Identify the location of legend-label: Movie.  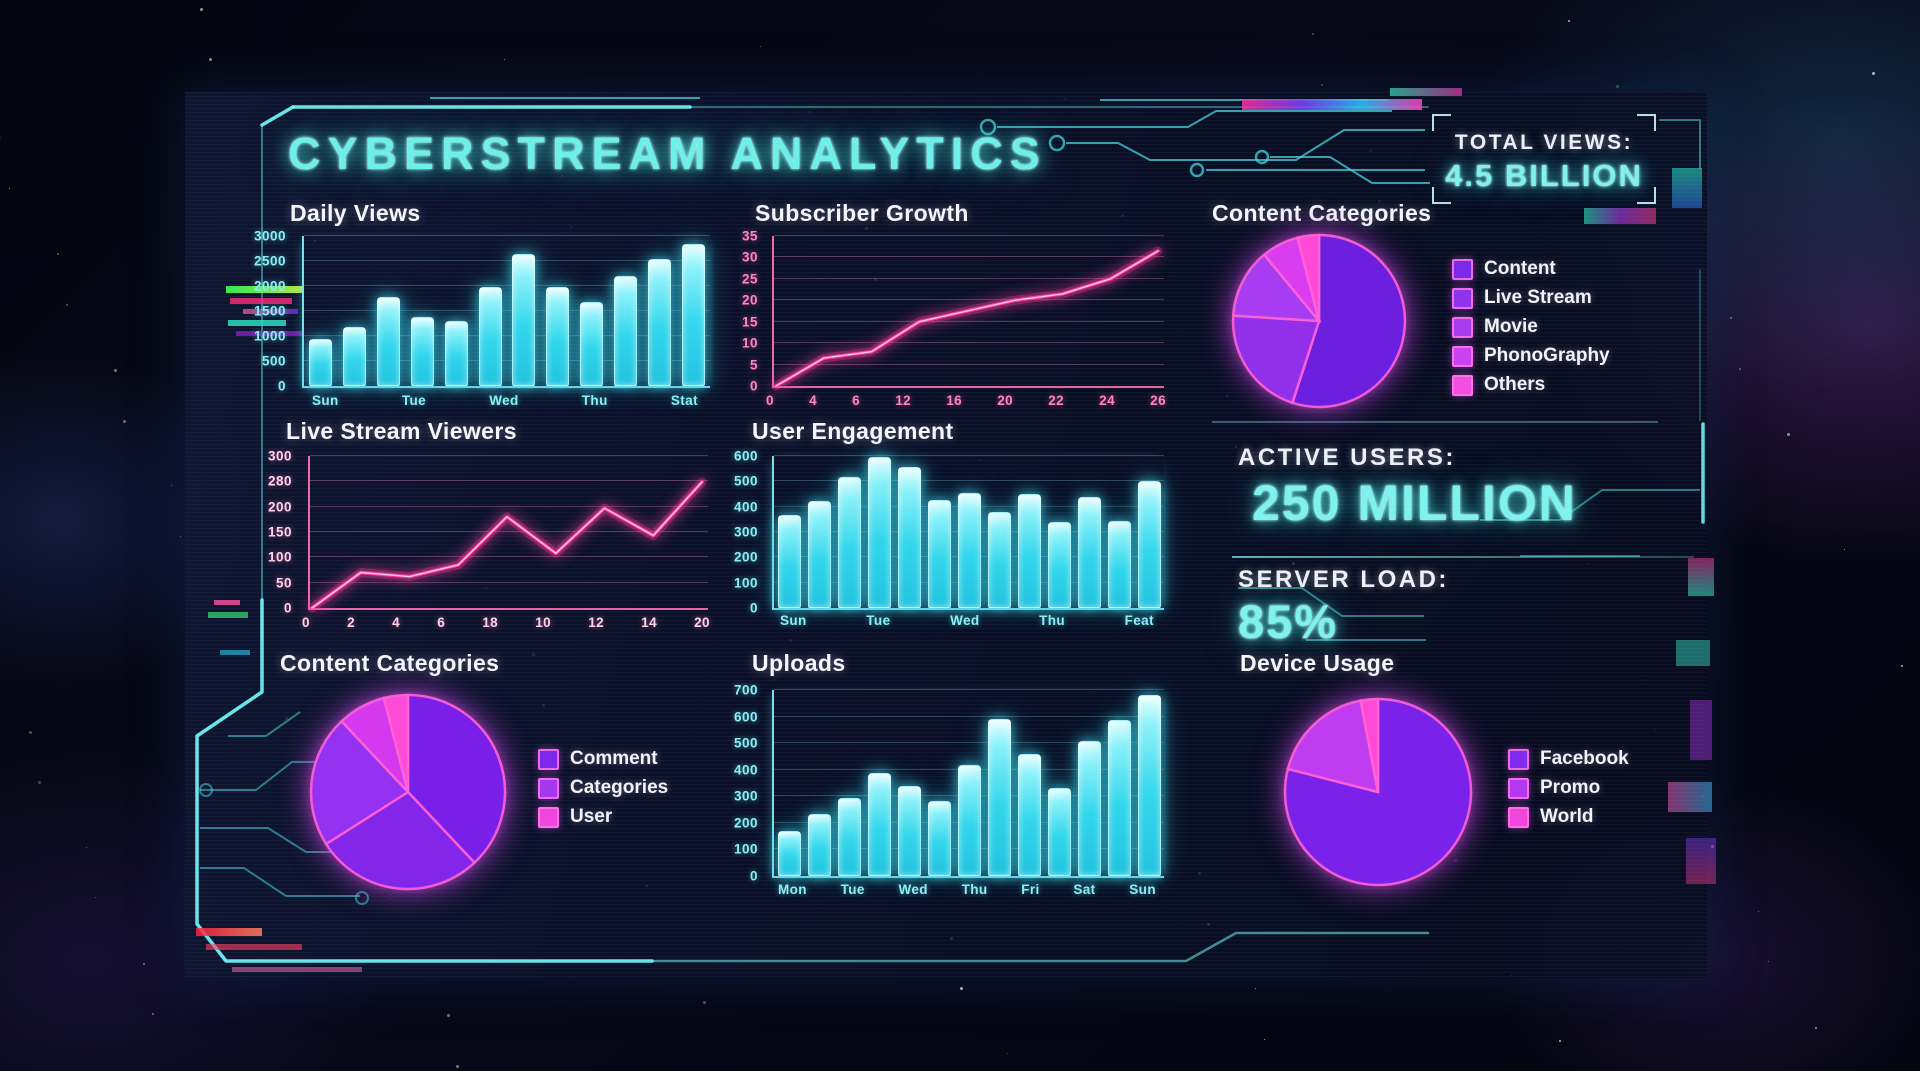
(1511, 326).